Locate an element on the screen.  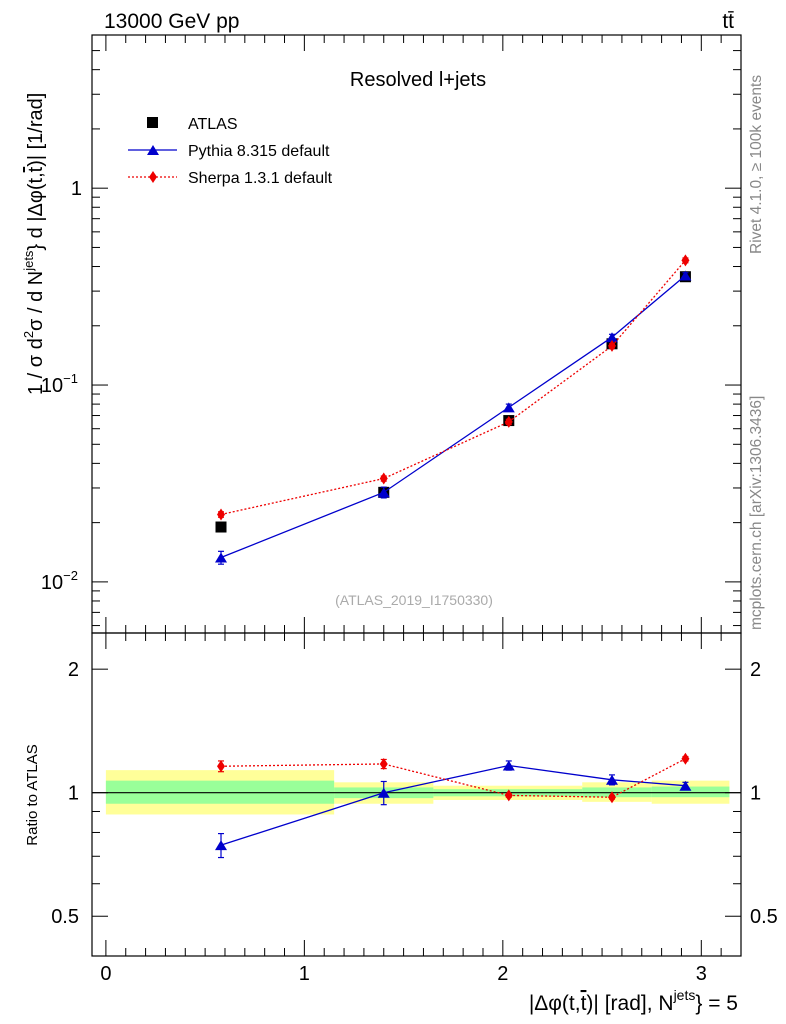
header-energy-label: 13000 GeV pp is located at coordinates (171, 21).